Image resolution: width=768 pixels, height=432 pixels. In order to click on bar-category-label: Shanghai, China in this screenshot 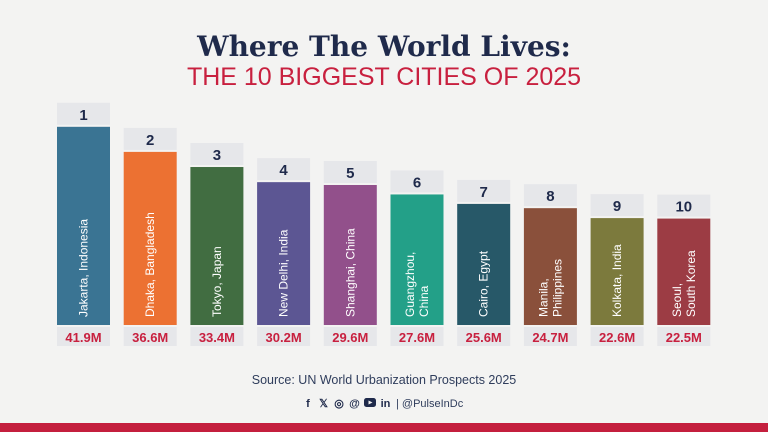, I will do `click(350, 272)`.